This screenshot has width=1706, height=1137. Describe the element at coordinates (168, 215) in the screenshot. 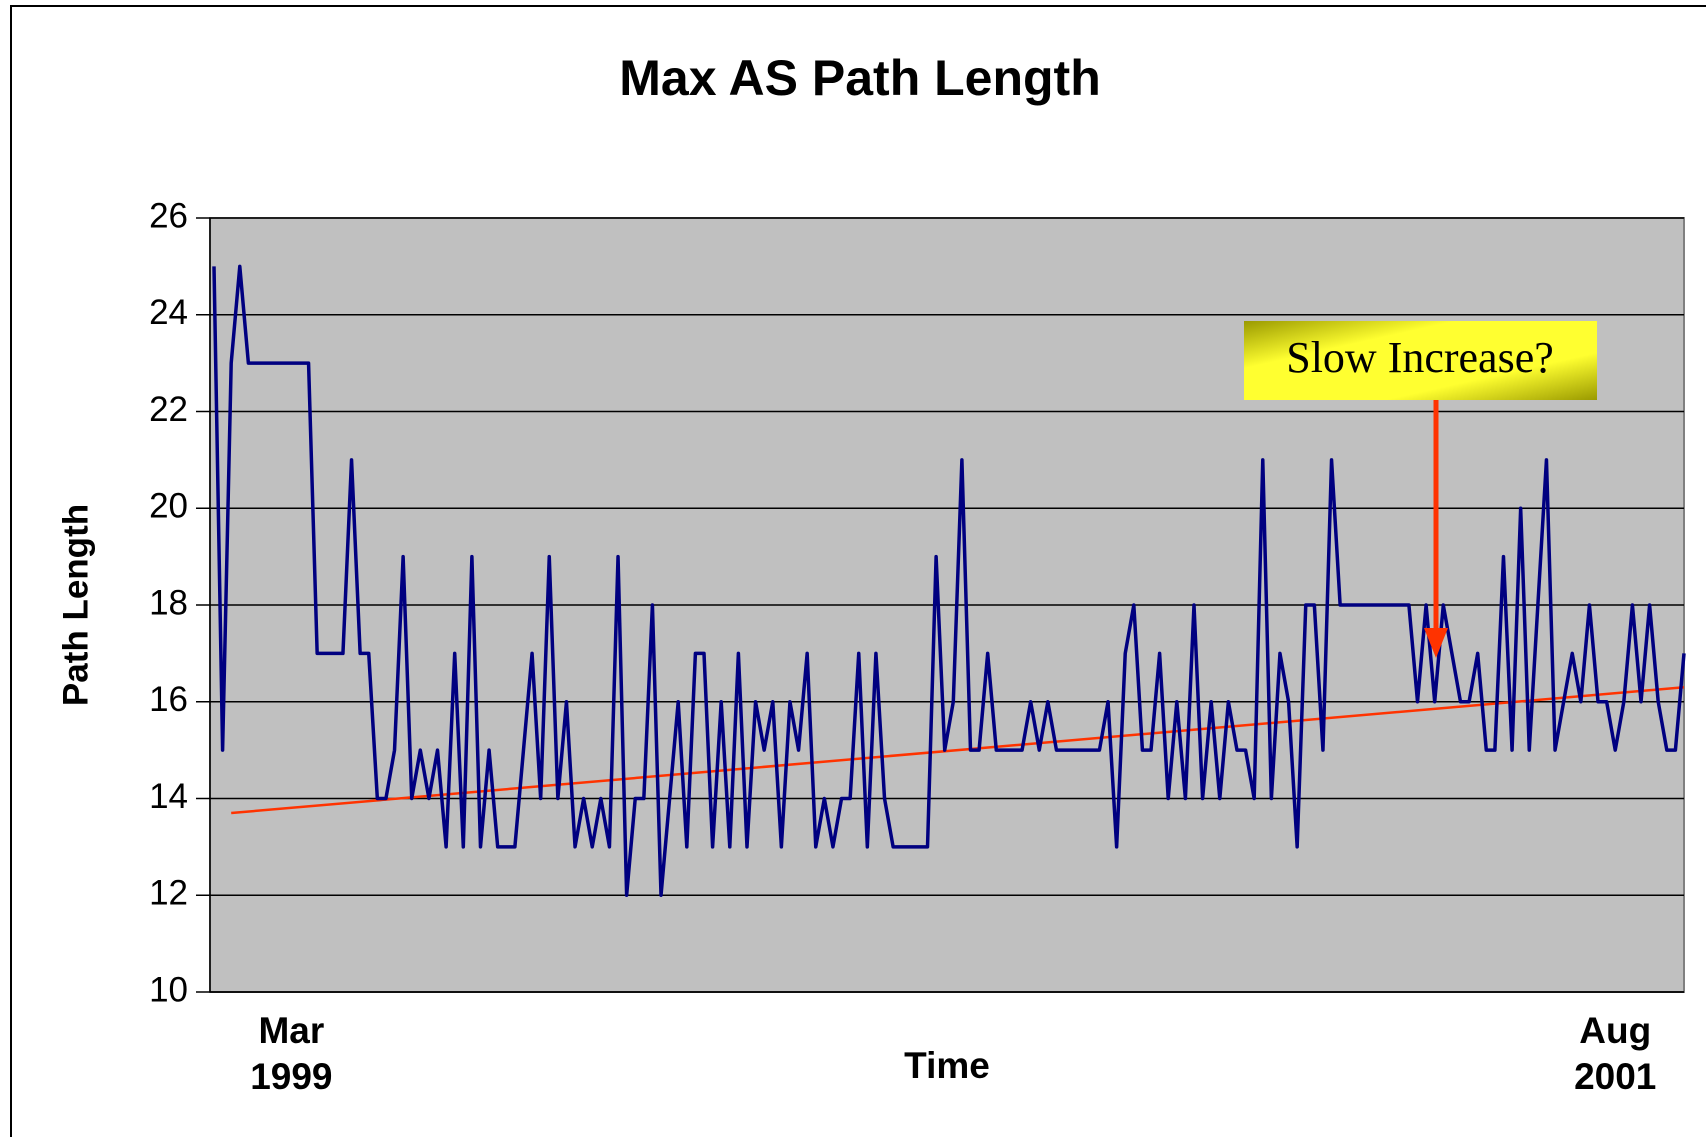

I see `y-tick-label: 26` at that location.